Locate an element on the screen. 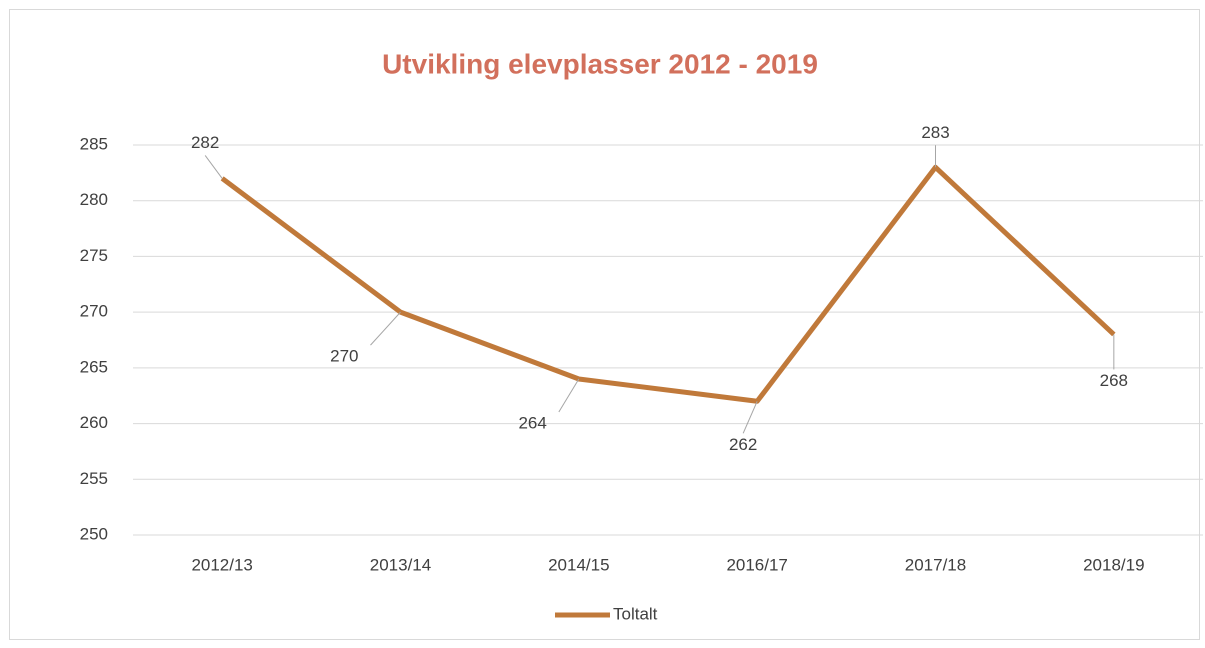 The height and width of the screenshot is (648, 1205). y-tick-label: 260 is located at coordinates (94, 422).